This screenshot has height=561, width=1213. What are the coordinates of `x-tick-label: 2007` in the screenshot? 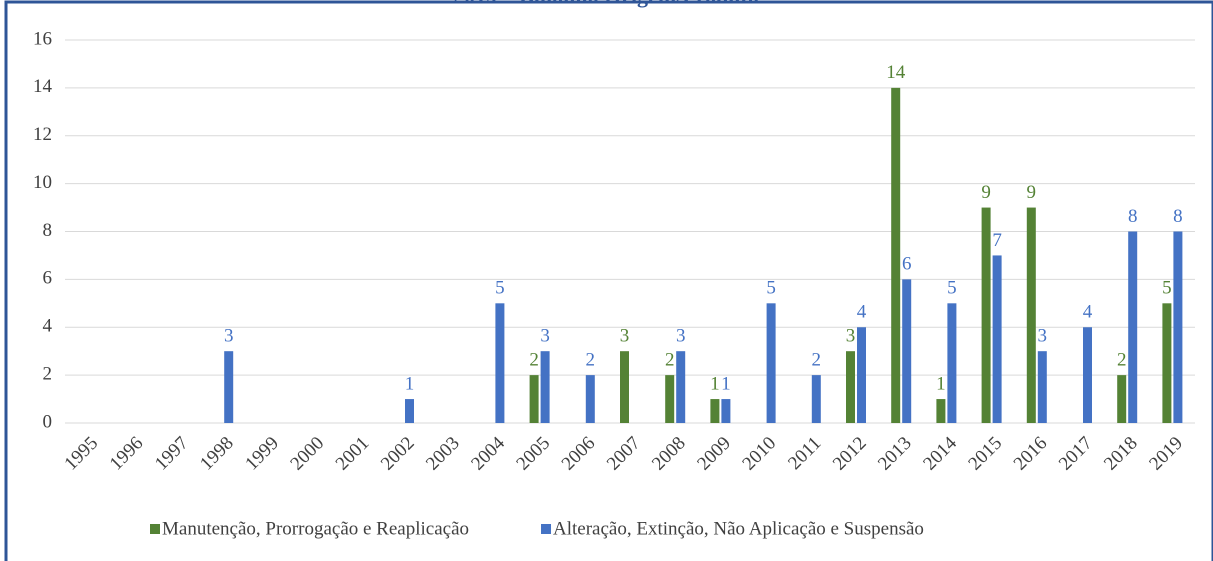 It's located at (624, 454).